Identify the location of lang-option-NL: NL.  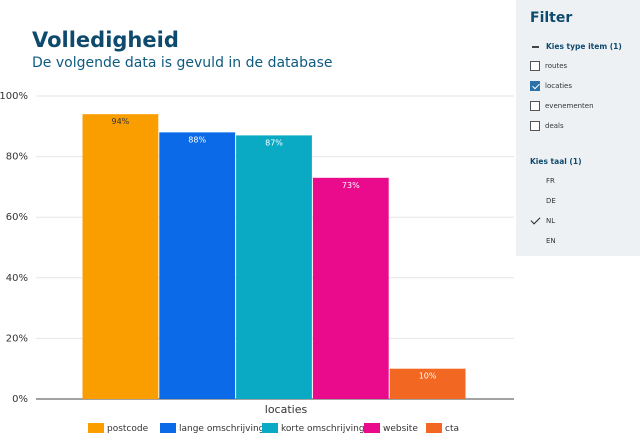
(542, 221).